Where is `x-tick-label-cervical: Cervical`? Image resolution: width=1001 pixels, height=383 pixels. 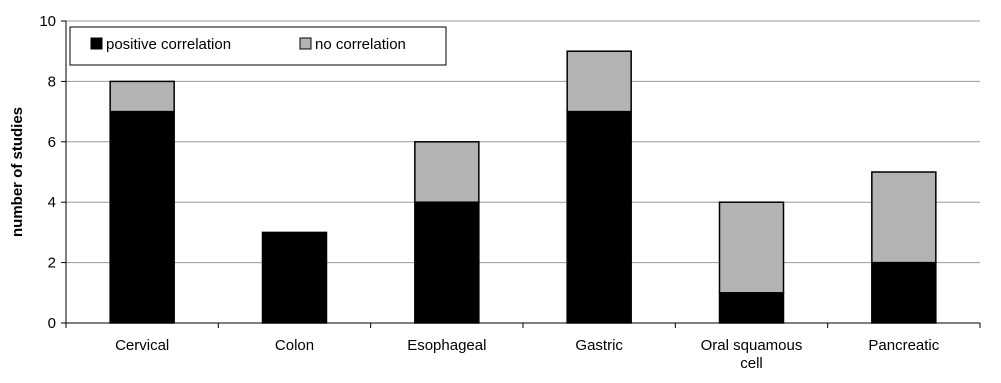 x-tick-label-cervical: Cervical is located at coordinates (142, 345).